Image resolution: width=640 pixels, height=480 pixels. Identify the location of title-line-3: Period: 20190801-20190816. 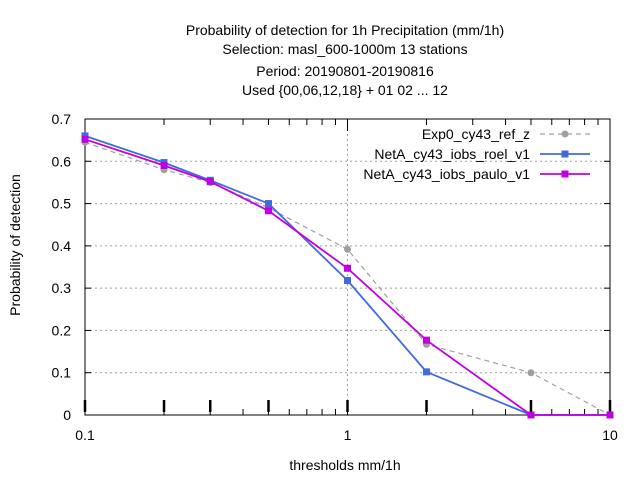
(345, 71).